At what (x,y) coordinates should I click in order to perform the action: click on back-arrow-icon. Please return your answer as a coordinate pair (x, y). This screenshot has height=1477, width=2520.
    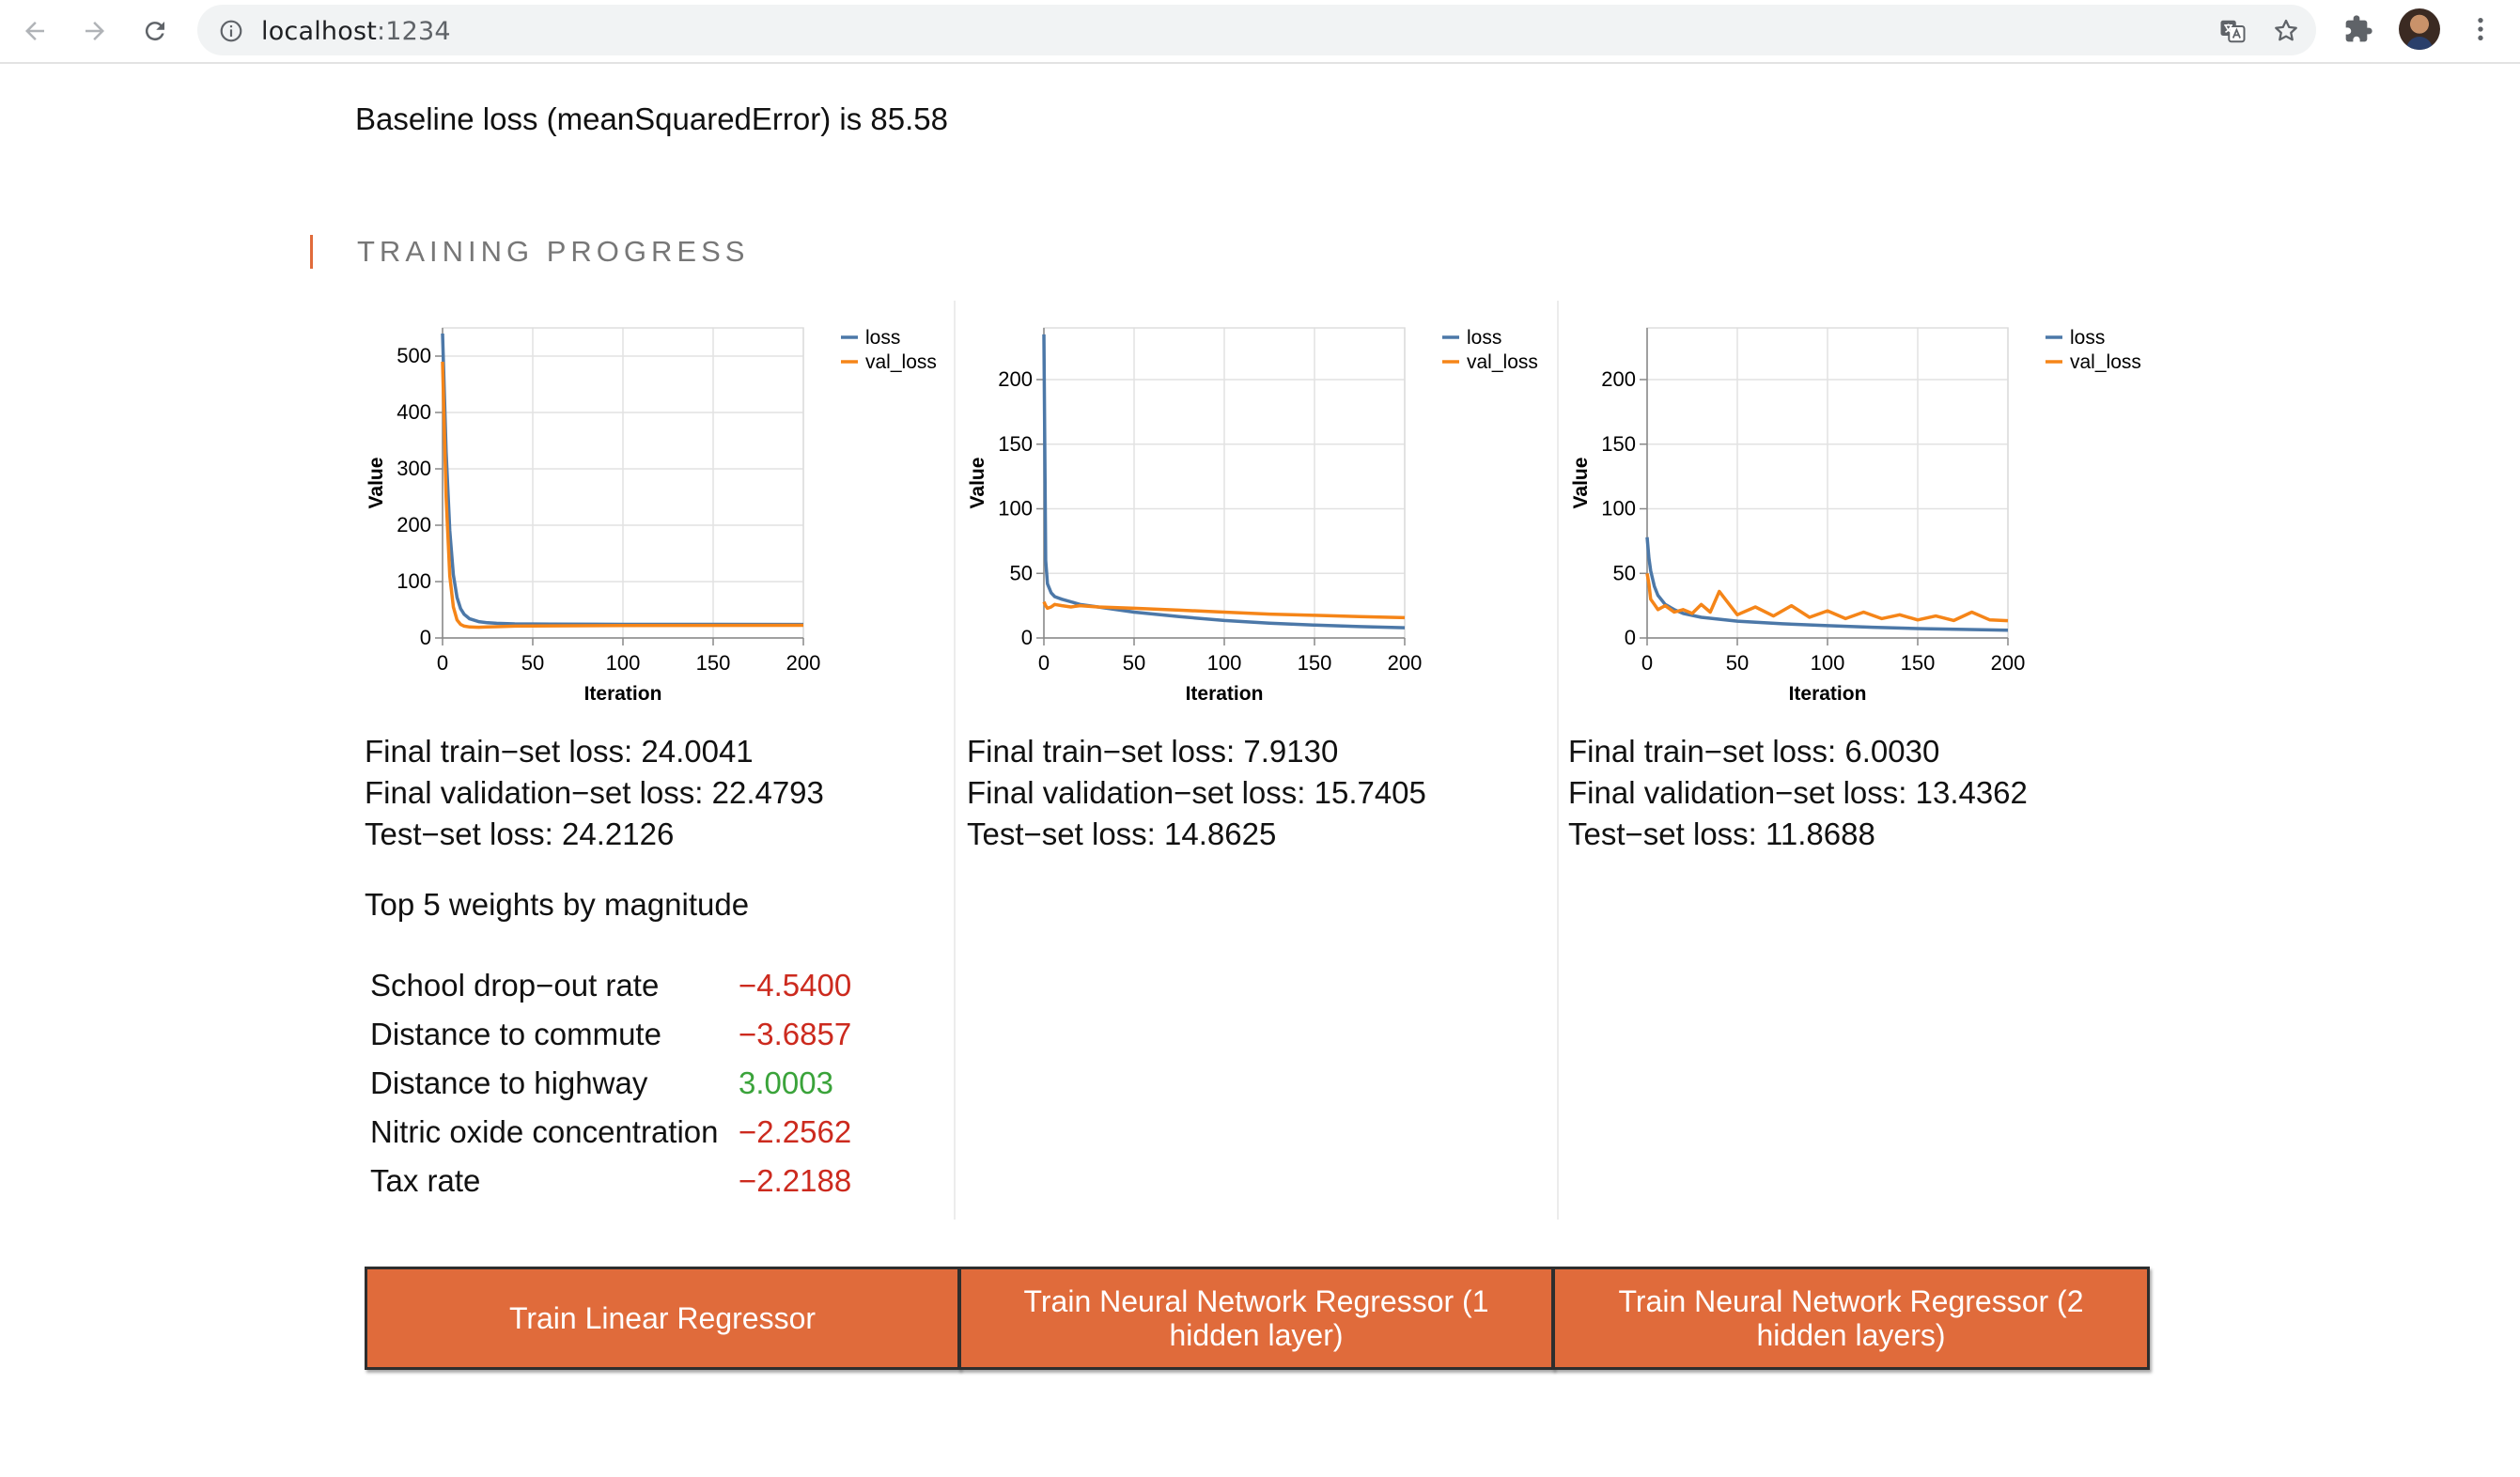
    Looking at the image, I should click on (34, 31).